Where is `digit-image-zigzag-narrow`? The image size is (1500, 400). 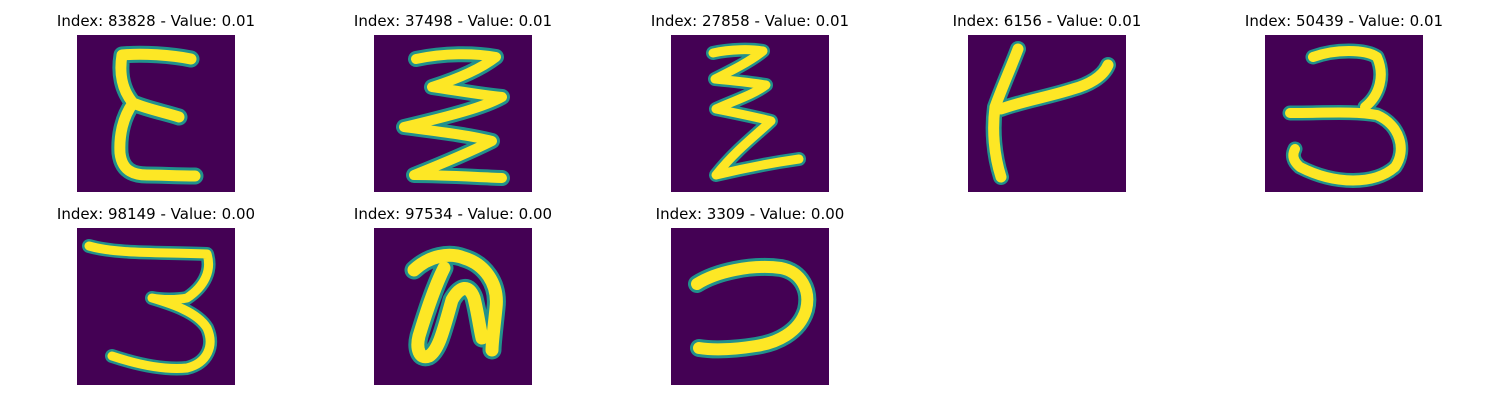
digit-image-zigzag-narrow is located at coordinates (750, 113).